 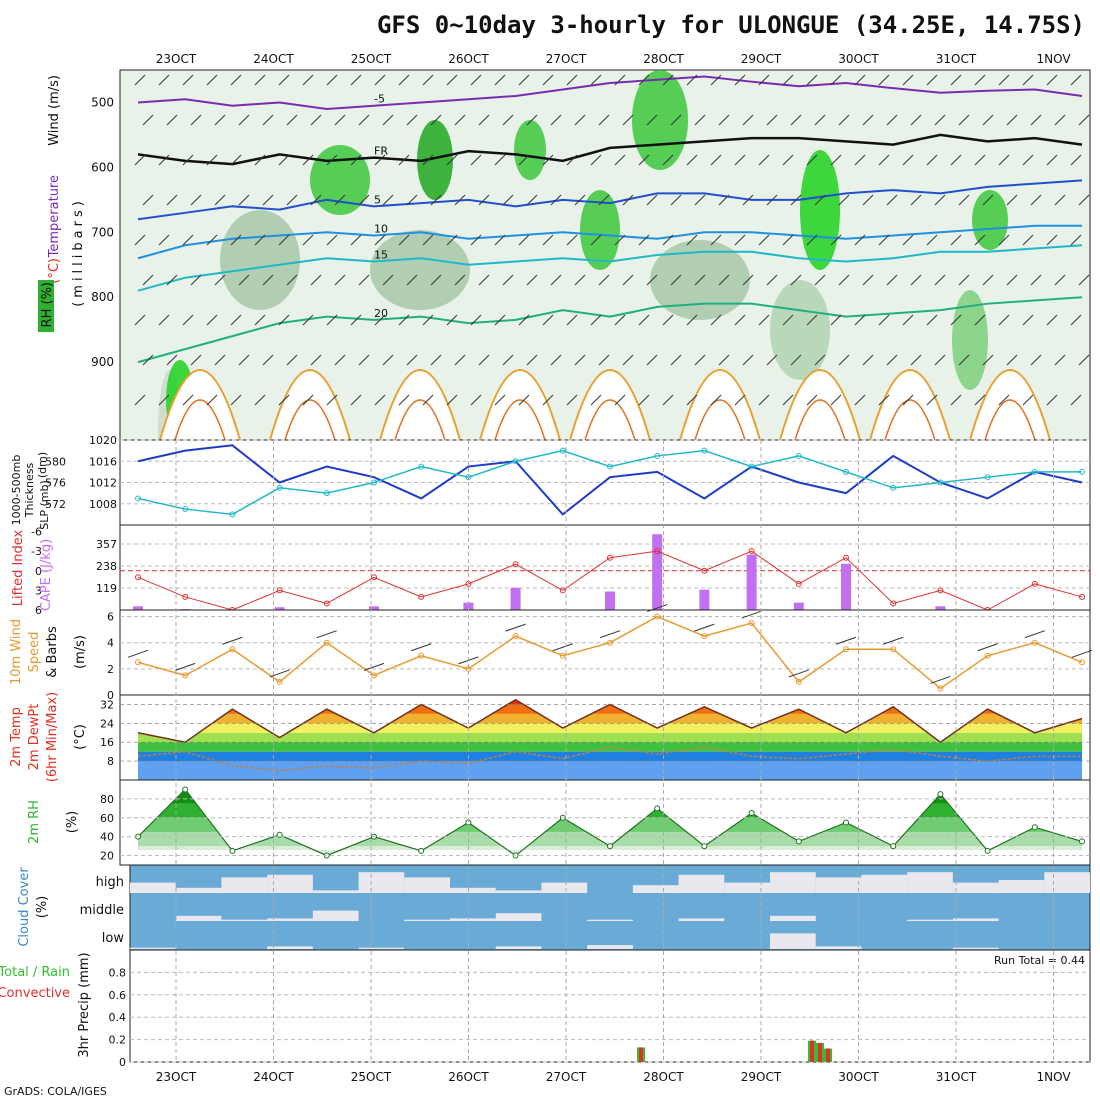 What do you see at coordinates (381, 313) in the screenshot?
I see `contour-label: 20` at bounding box center [381, 313].